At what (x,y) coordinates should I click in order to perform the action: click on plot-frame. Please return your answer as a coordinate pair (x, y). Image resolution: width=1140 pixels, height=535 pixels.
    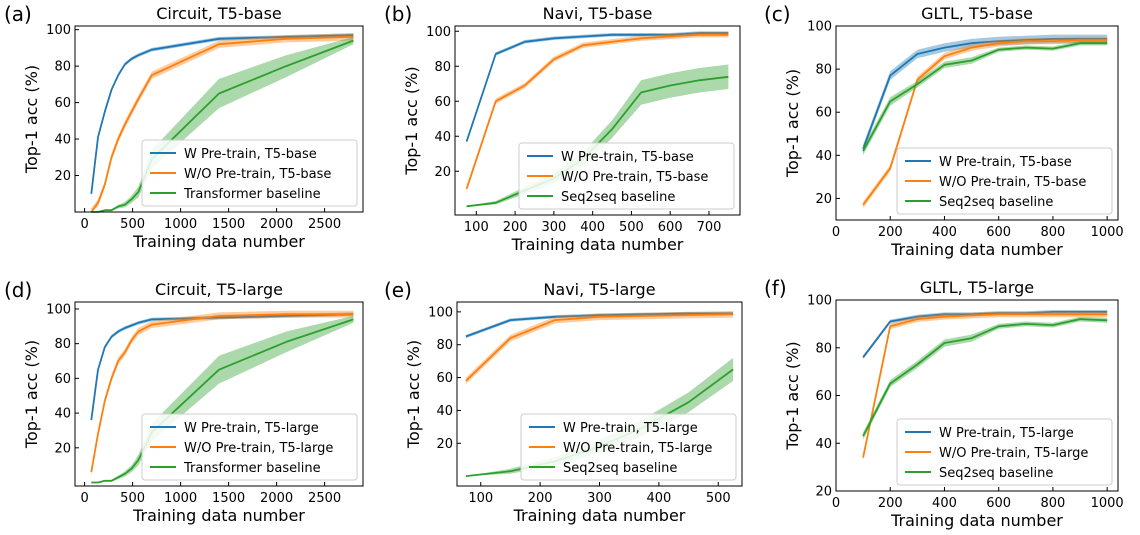
    Looking at the image, I should click on (597, 120).